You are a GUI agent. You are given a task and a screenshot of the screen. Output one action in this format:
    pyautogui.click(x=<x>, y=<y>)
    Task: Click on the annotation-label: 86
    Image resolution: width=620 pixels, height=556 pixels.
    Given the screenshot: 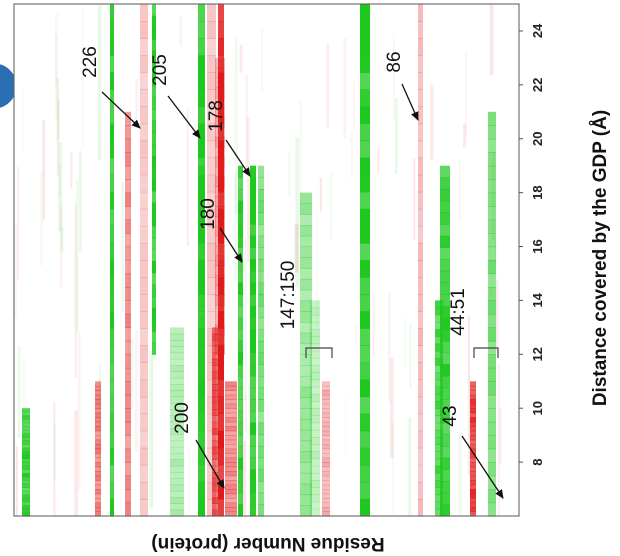 What is the action you would take?
    pyautogui.click(x=394, y=61)
    